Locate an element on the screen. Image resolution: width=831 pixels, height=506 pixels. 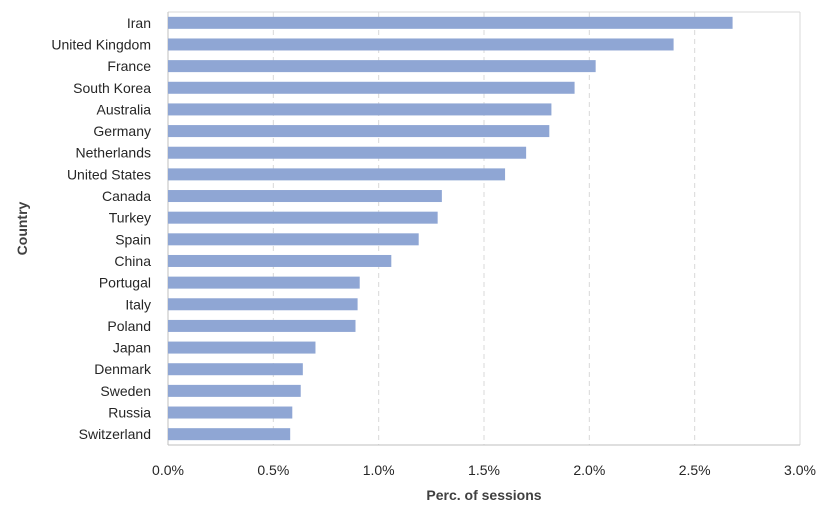
bar-denmark is located at coordinates (235, 369).